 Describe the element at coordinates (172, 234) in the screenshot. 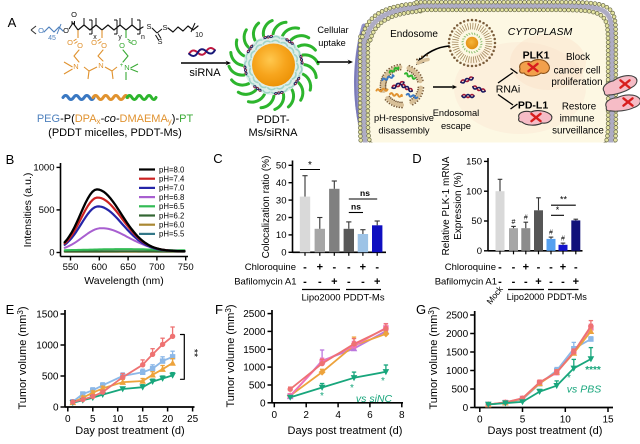

I see `svg-text: pH=5.5` at that location.